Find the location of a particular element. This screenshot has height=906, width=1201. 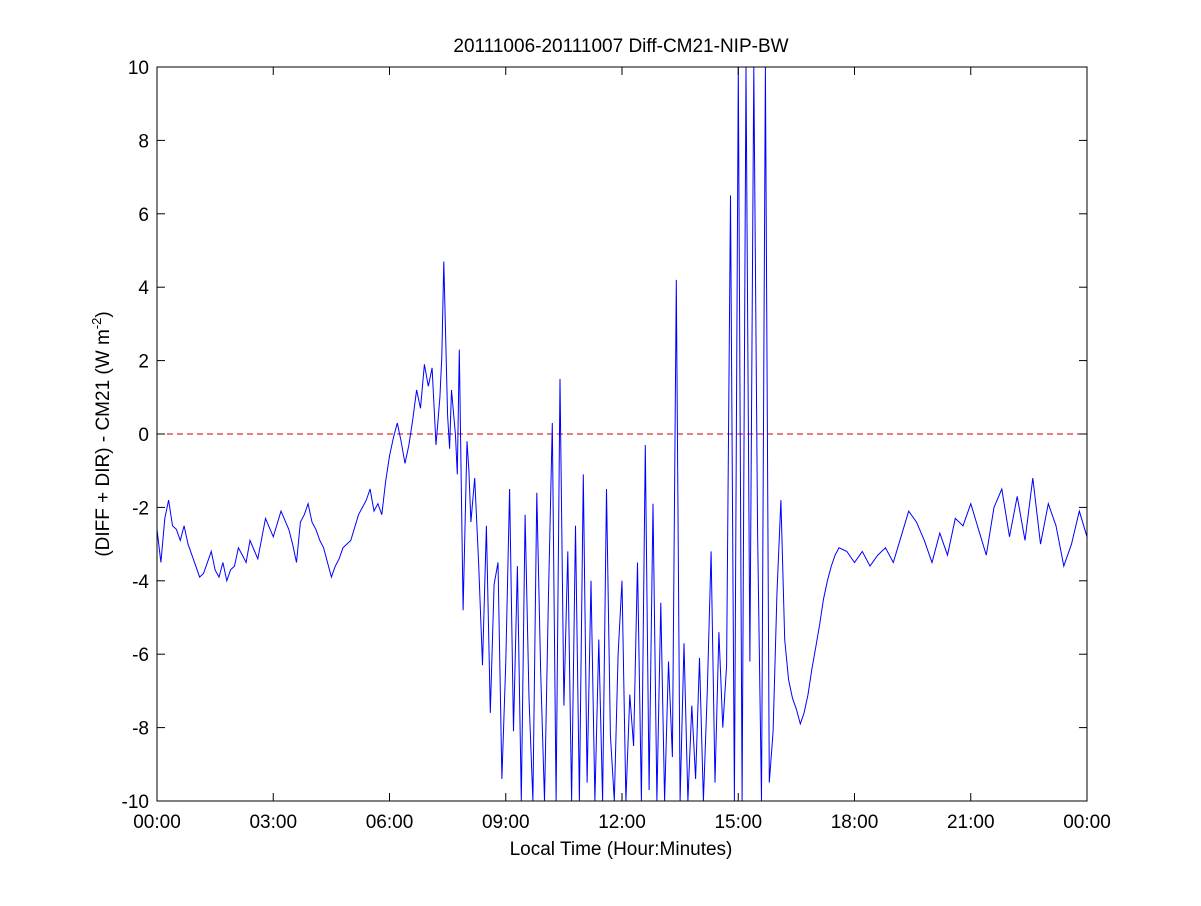

x-tick-label: 18:00 is located at coordinates (855, 822).